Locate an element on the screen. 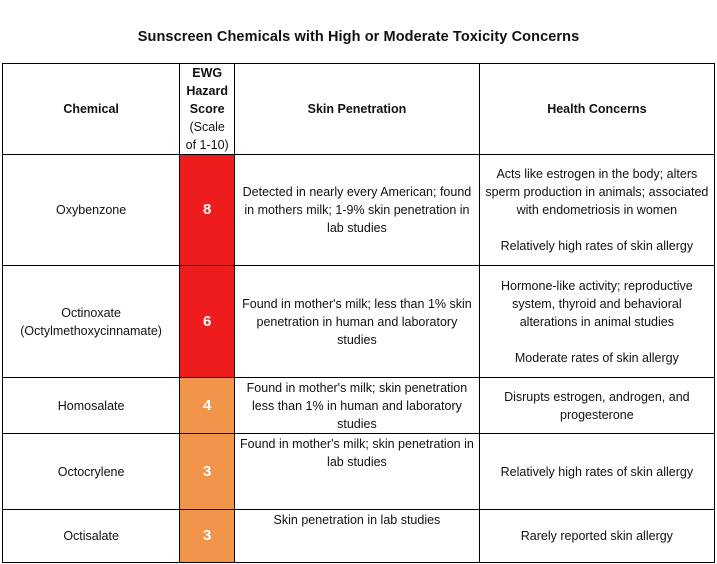 The image size is (717, 564). penetration-cell: Skin penetration in lab studies is located at coordinates (357, 536).